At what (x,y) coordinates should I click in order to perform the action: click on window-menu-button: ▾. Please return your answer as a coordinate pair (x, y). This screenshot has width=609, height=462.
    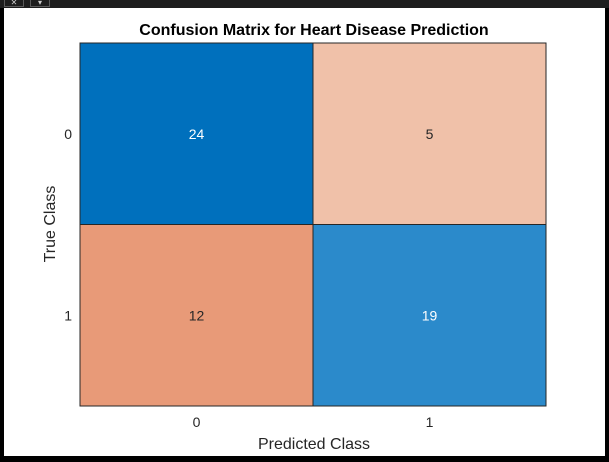
    Looking at the image, I should click on (40, 3).